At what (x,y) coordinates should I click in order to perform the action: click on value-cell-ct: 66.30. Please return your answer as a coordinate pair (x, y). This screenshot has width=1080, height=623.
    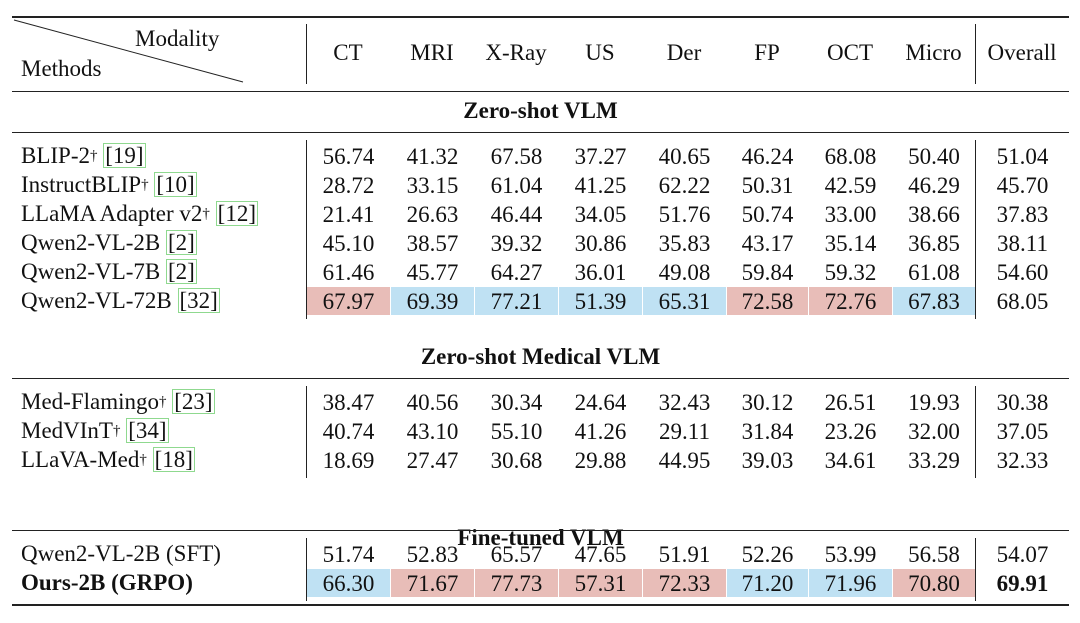
    Looking at the image, I should click on (348, 583).